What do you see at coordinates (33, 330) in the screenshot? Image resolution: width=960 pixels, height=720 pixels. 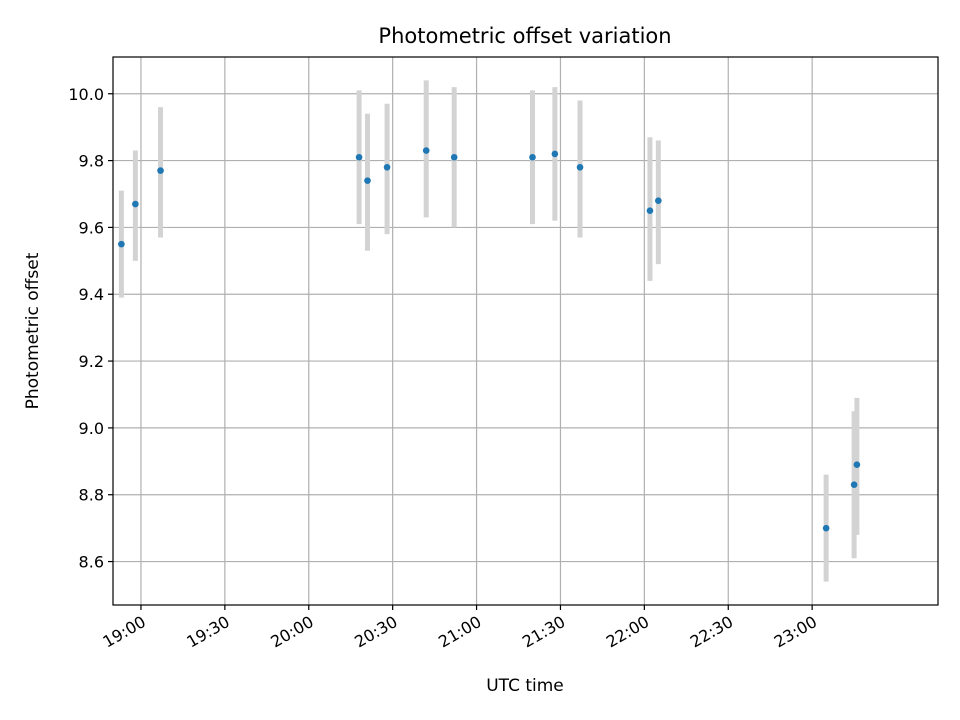 I see `y-axis-label: Photometric offset` at bounding box center [33, 330].